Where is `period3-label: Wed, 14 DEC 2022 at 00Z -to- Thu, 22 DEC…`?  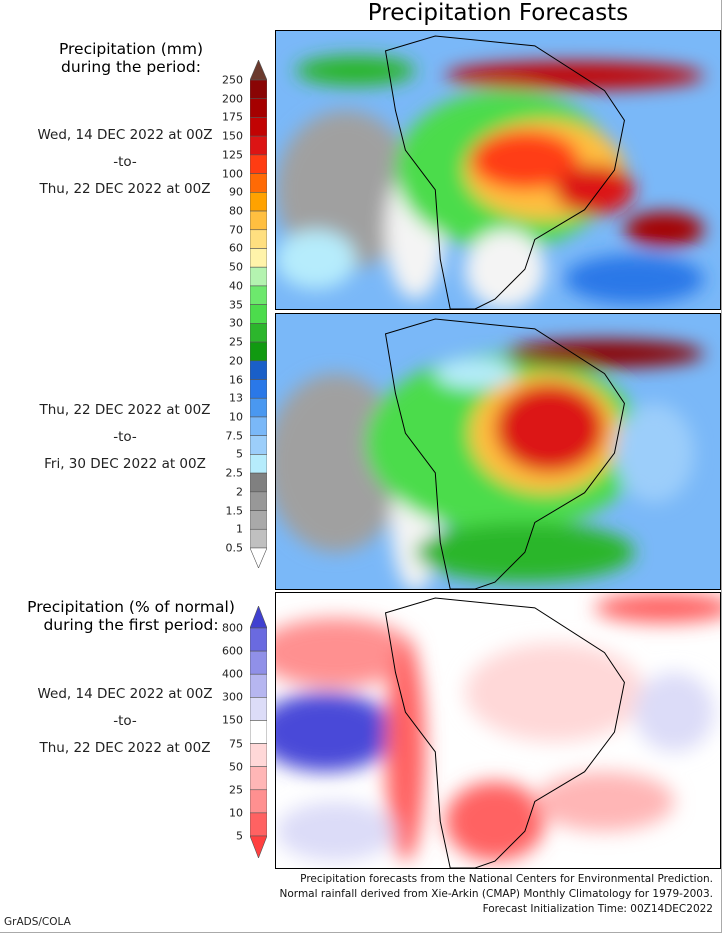
period3-label: Wed, 14 DEC 2022 at 00Z -to- Thu, 22 DEC… is located at coordinates (125, 721).